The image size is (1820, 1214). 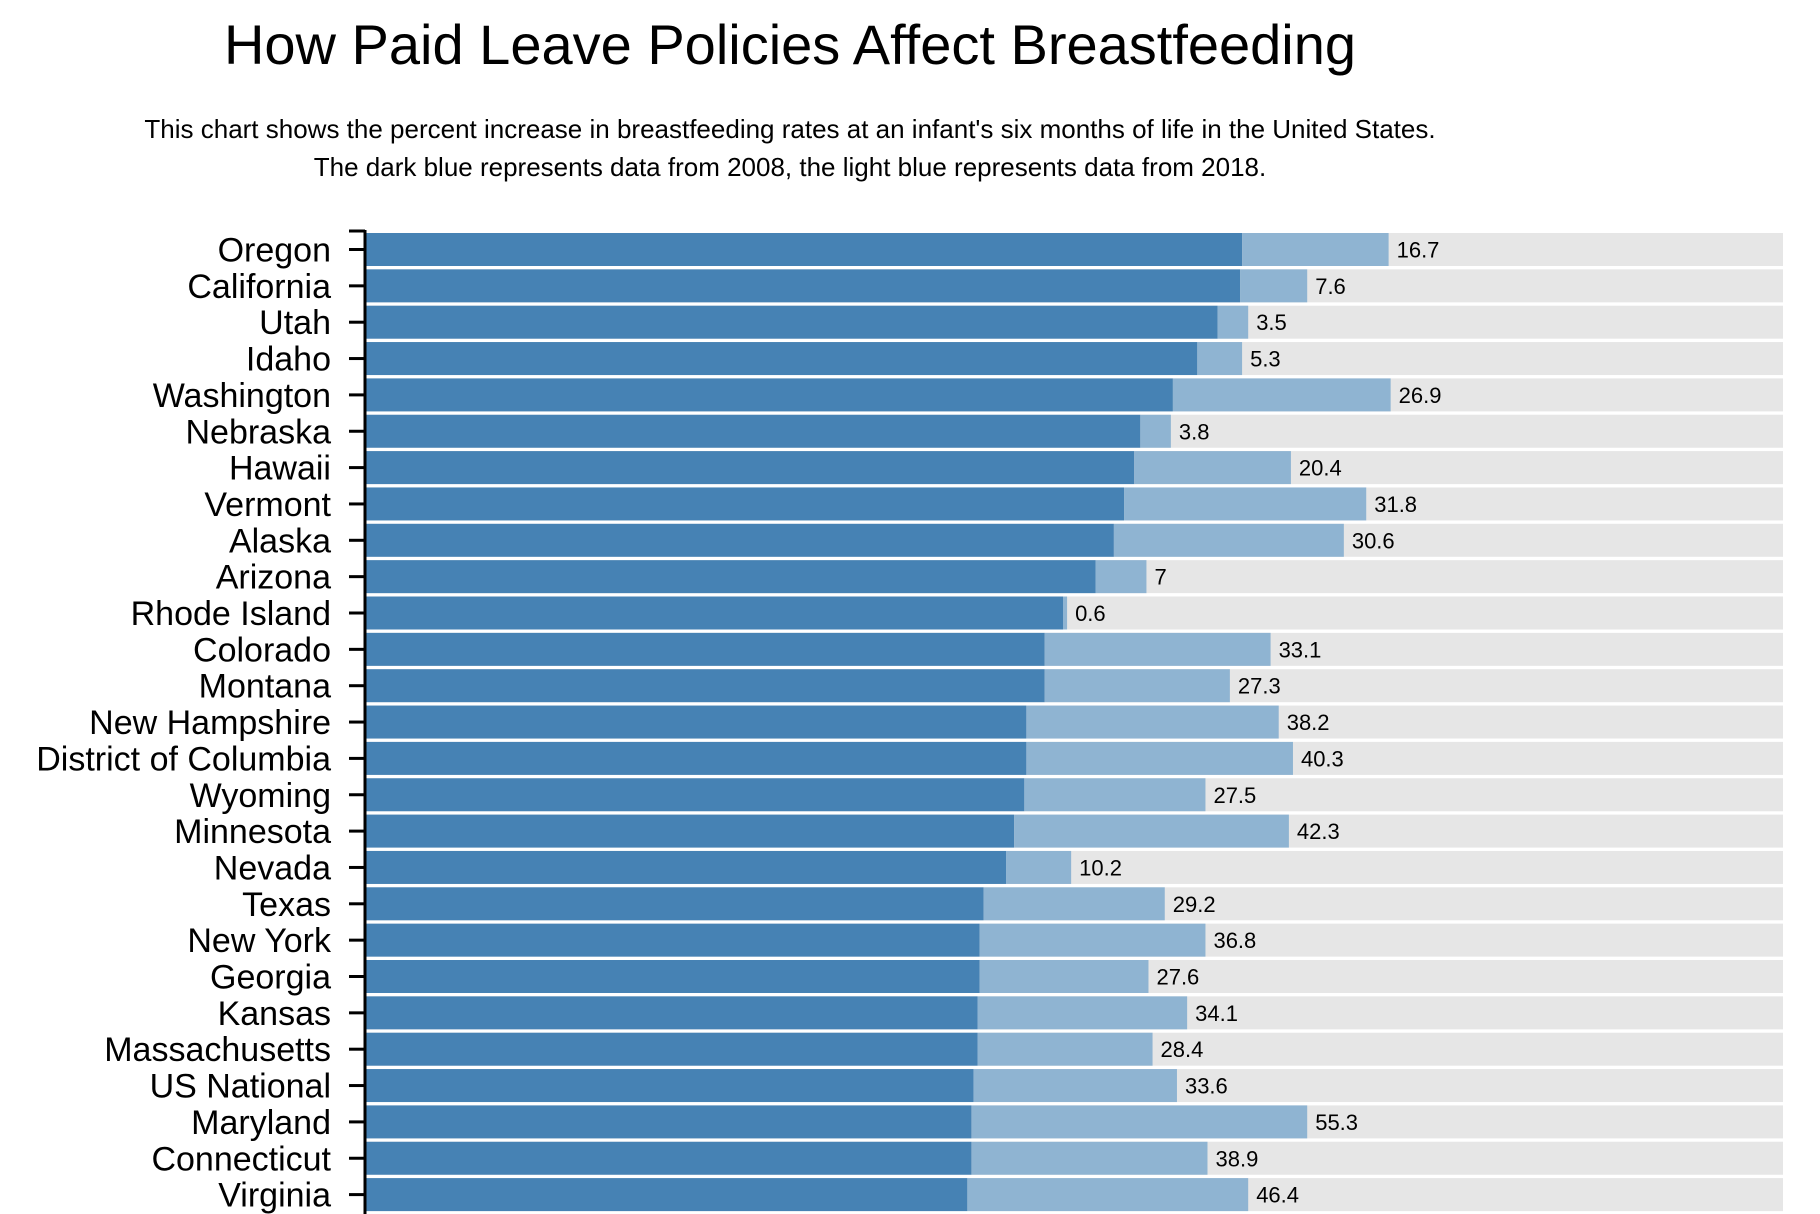 I want to click on category-label: Oregon, so click(x=274, y=251).